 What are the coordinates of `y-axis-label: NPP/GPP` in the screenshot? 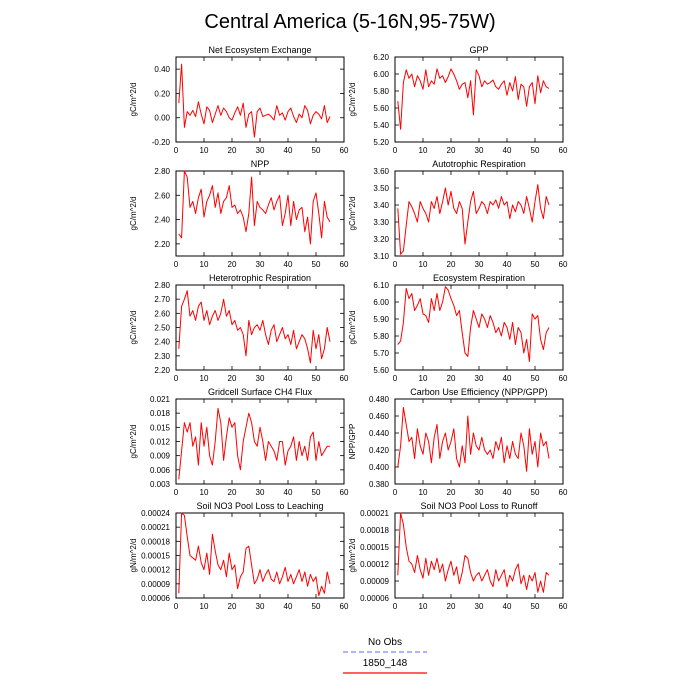 It's located at (352, 442).